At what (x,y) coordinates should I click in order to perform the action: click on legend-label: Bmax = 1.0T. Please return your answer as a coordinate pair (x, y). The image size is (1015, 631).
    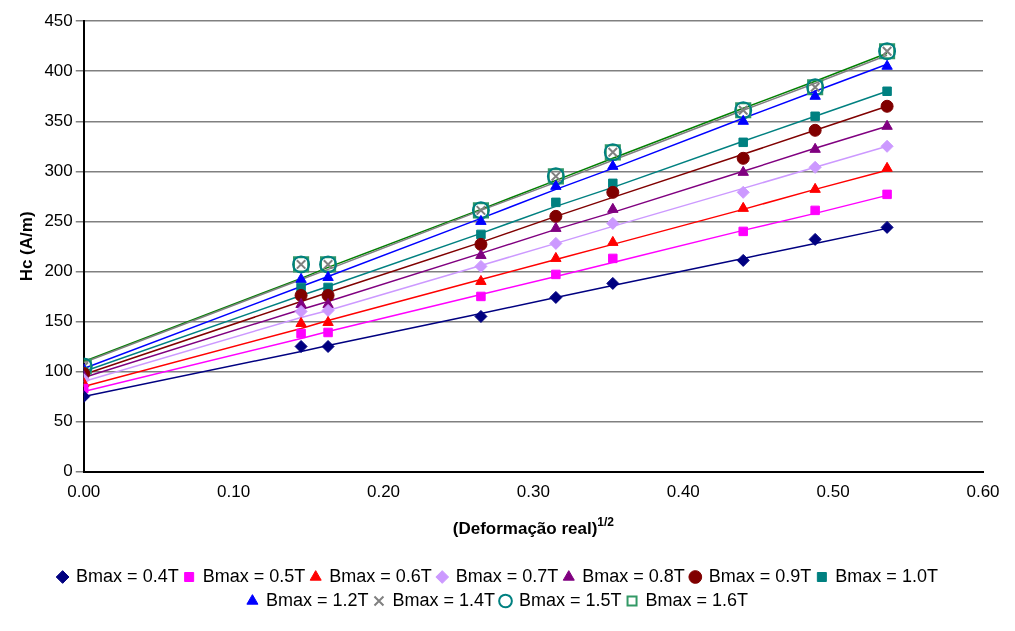
    Looking at the image, I should click on (886, 575).